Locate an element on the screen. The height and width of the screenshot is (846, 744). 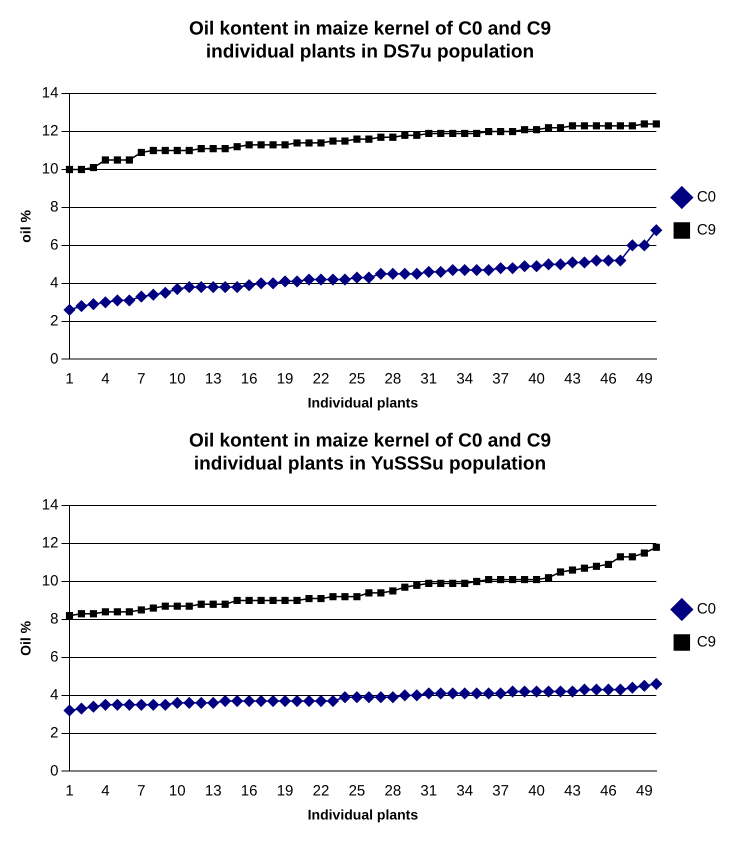
x-tick-label: 49 is located at coordinates (644, 379).